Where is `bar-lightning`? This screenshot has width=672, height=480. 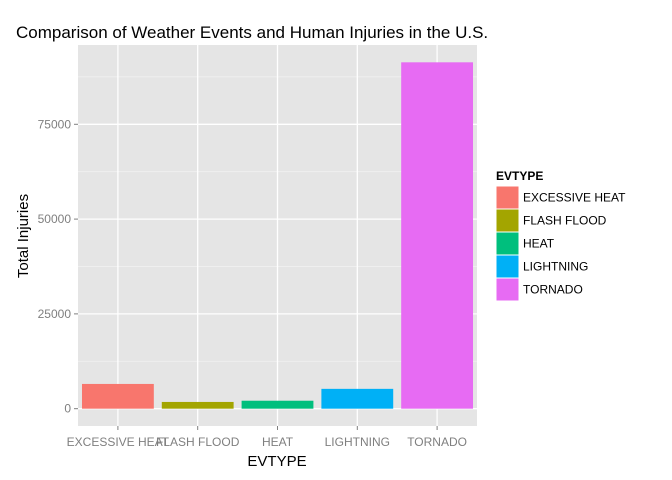
bar-lightning is located at coordinates (357, 398).